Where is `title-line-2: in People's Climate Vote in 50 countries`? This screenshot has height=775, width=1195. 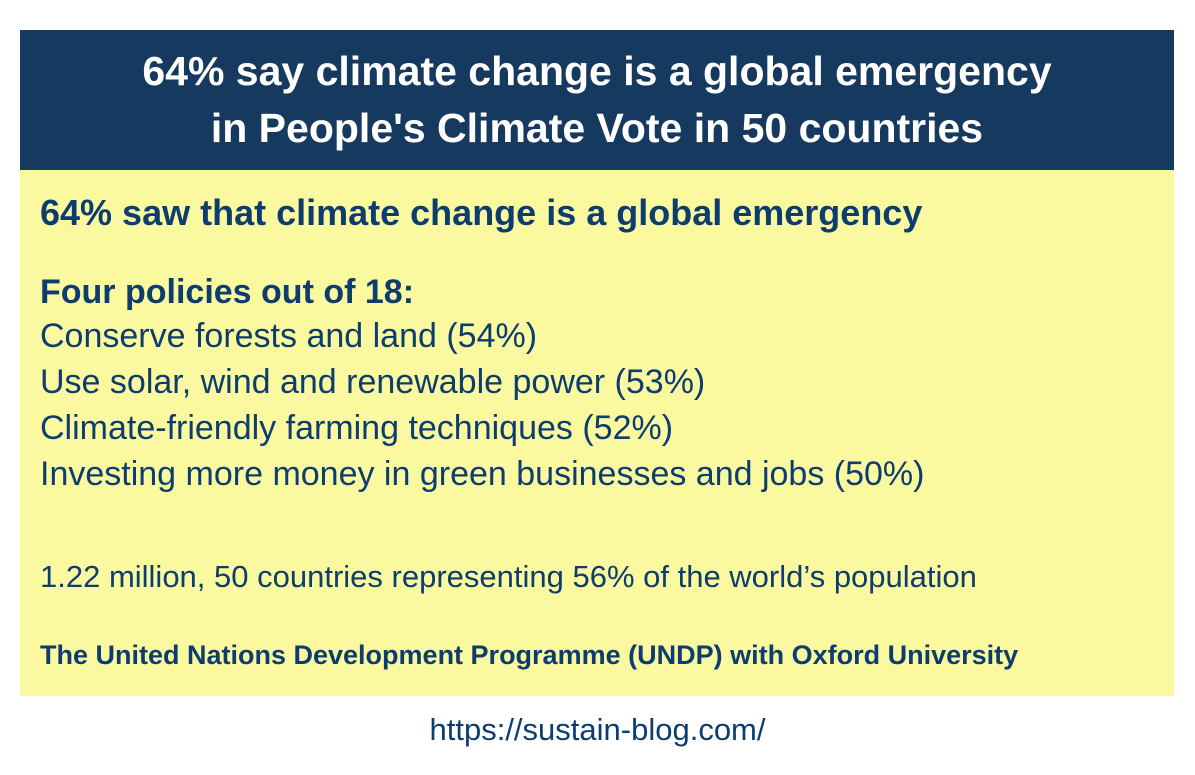
title-line-2: in People's Climate Vote in 50 countries is located at coordinates (597, 128).